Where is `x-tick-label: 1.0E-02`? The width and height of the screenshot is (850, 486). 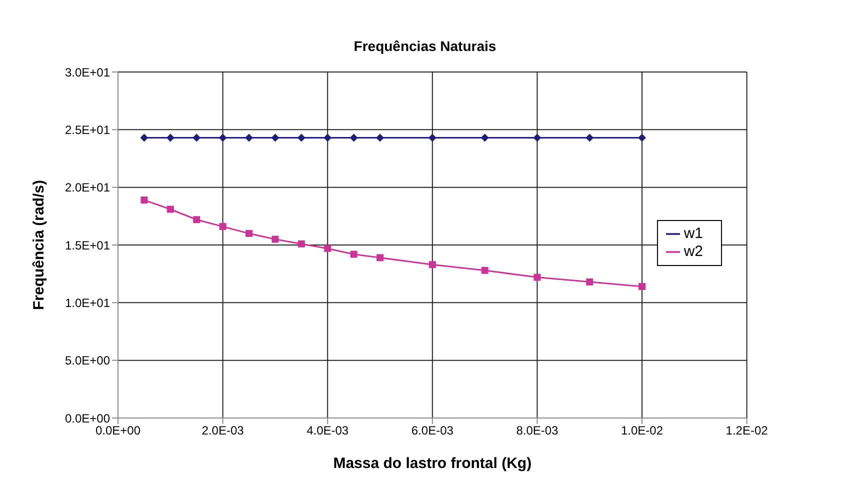
x-tick-label: 1.0E-02 is located at coordinates (642, 431).